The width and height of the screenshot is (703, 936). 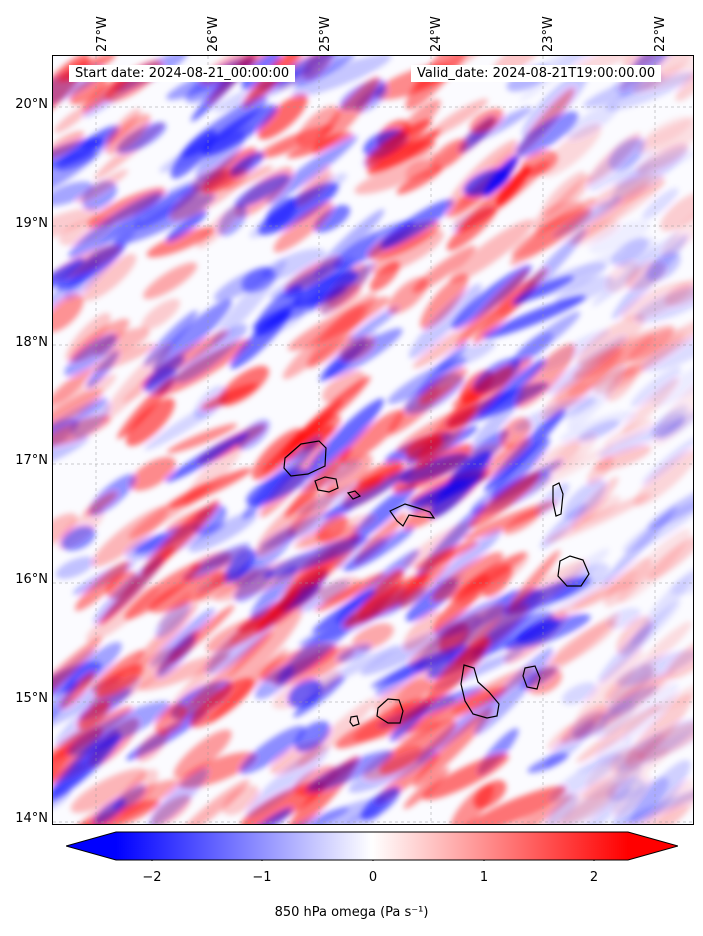 What do you see at coordinates (91, 846) in the screenshot?
I see `colorbar-extend-min` at bounding box center [91, 846].